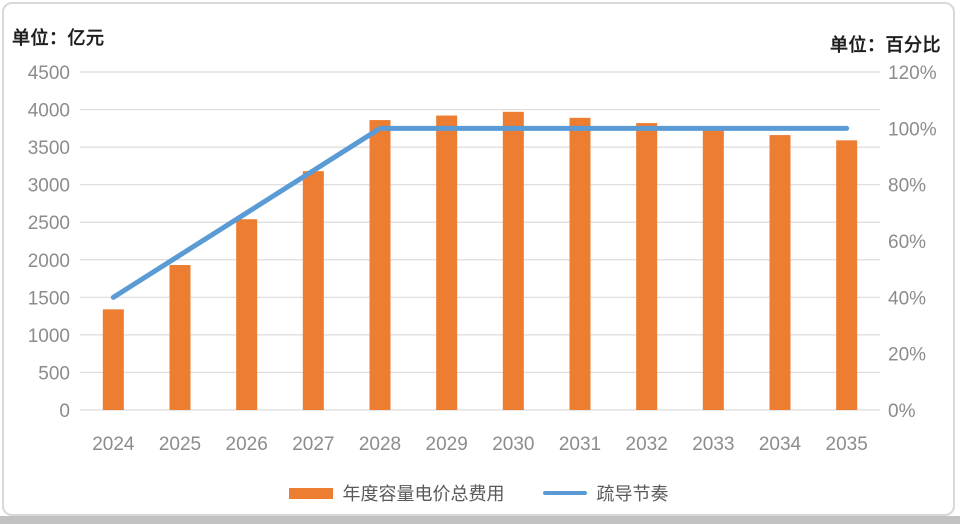 The height and width of the screenshot is (524, 960). What do you see at coordinates (907, 298) in the screenshot?
I see `right-axis-tick-label: 40%` at bounding box center [907, 298].